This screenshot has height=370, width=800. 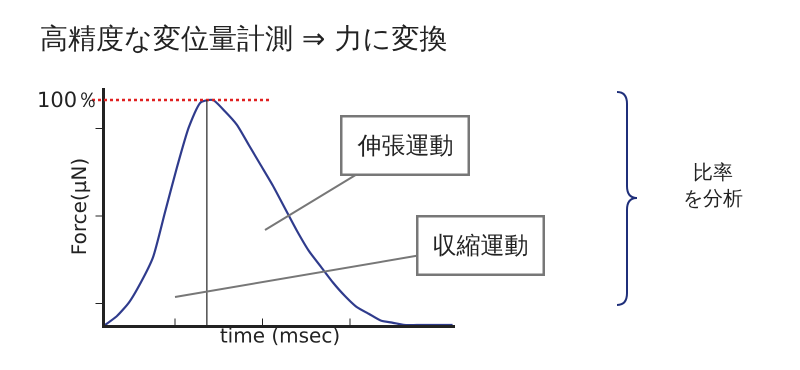 What do you see at coordinates (78, 207) in the screenshot?
I see `y-axis-title: Force(μN)` at bounding box center [78, 207].